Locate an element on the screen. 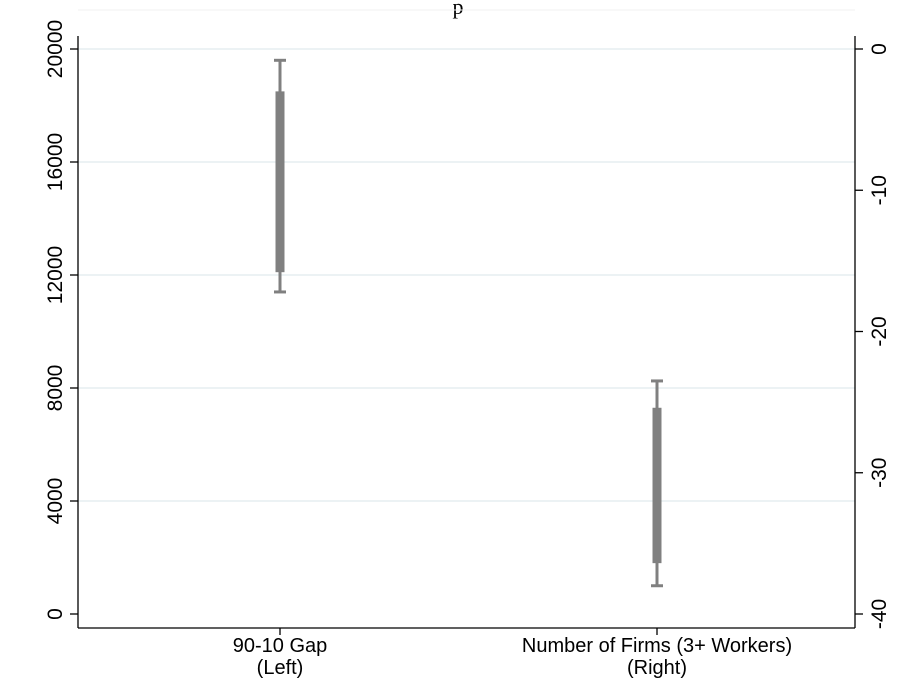  right-tick-label-1: -10 is located at coordinates (879, 190).